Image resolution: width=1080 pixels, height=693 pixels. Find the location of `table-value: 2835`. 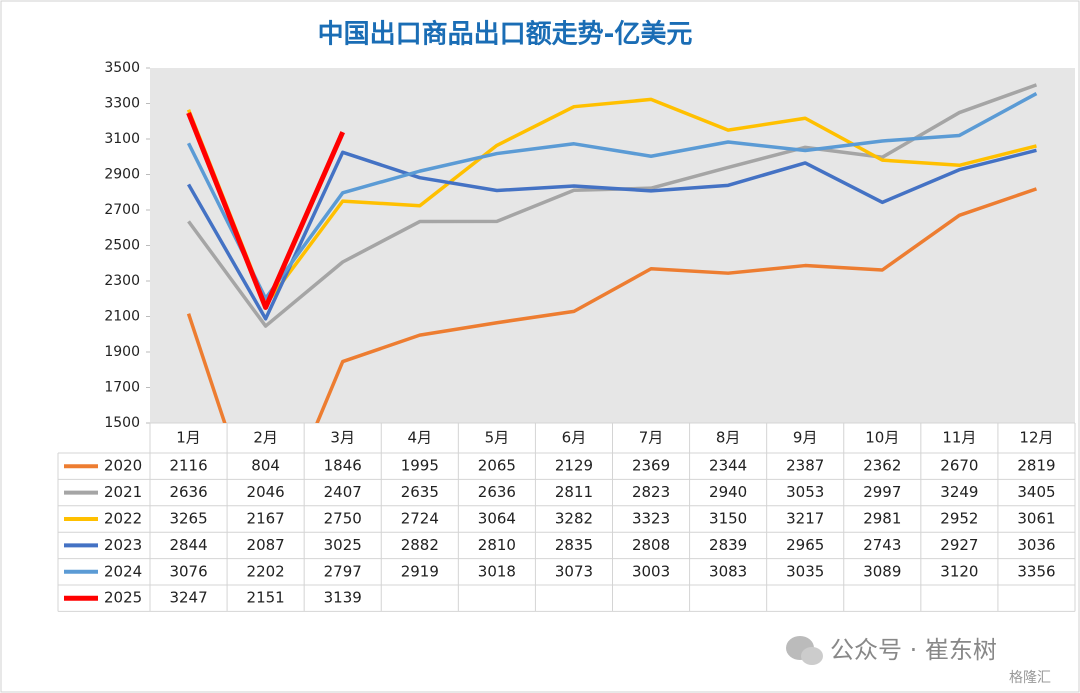

table-value: 2835 is located at coordinates (574, 545).